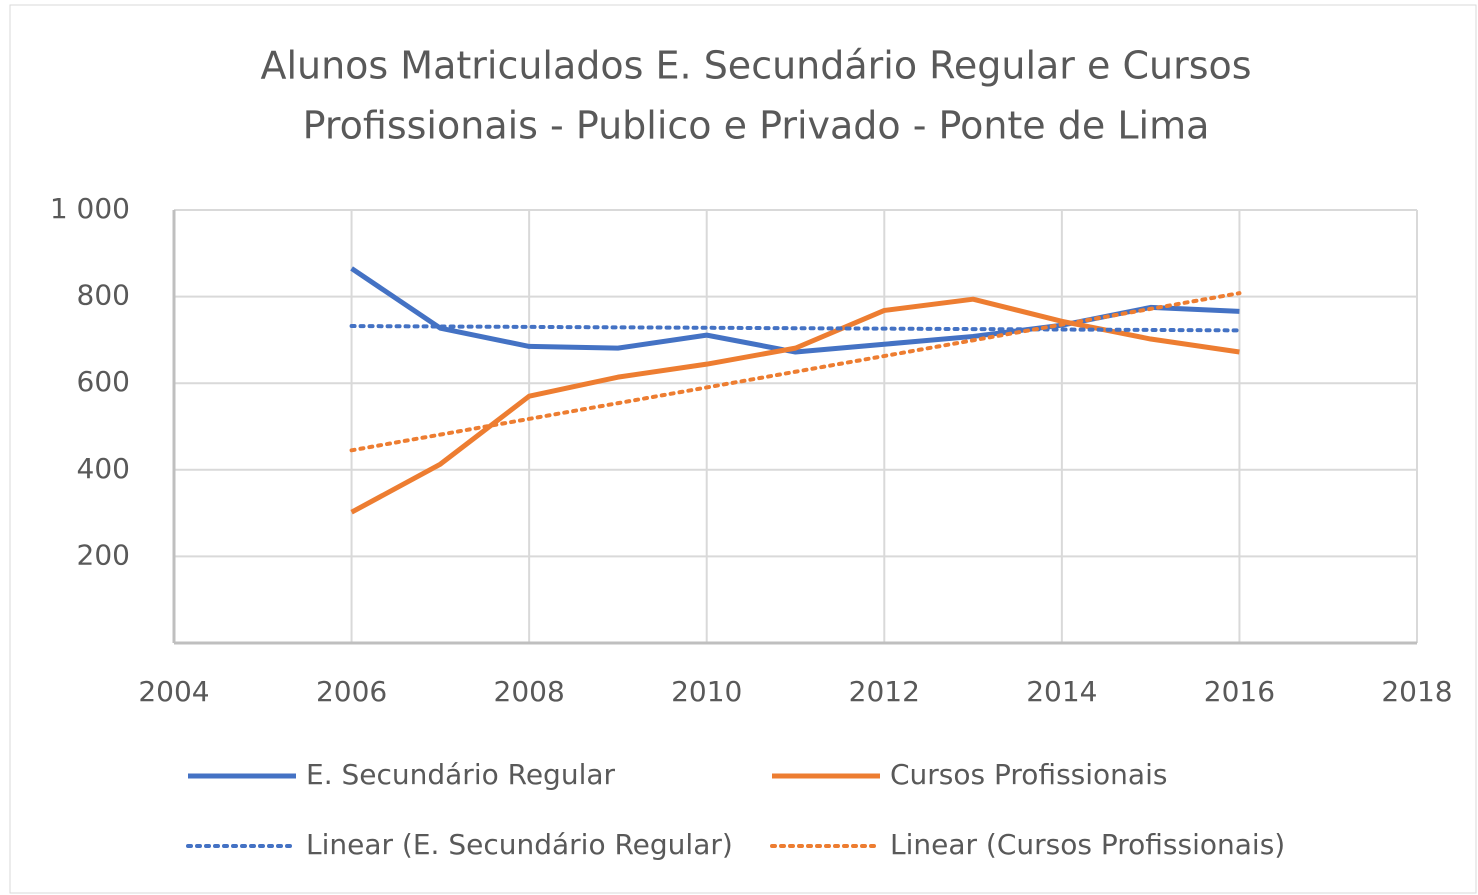  Describe the element at coordinates (173, 691) in the screenshot. I see `x-tick-label: 2004` at that location.